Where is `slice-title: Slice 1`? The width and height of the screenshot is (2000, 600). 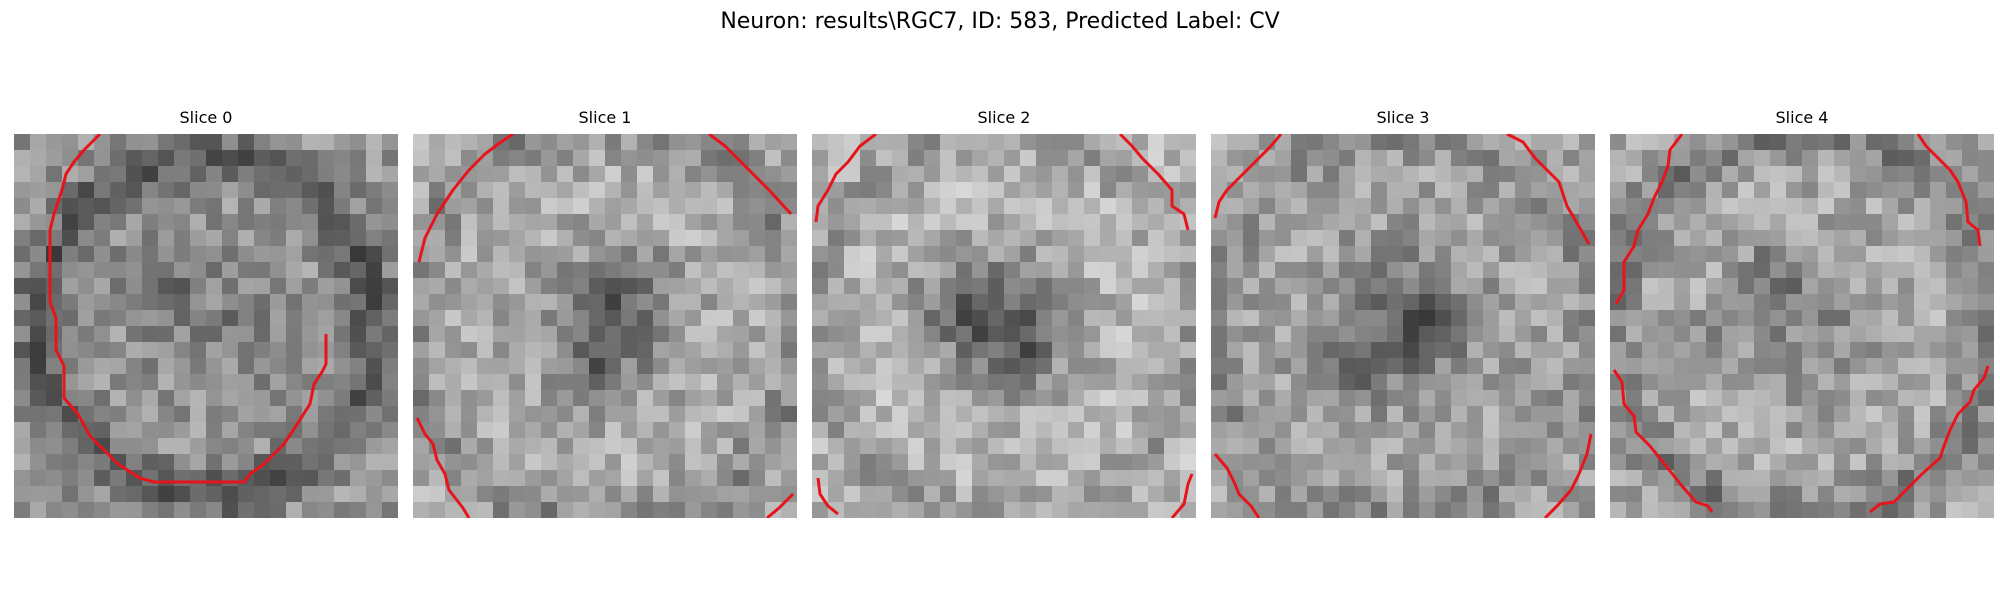
slice-title: Slice 1 is located at coordinates (605, 118).